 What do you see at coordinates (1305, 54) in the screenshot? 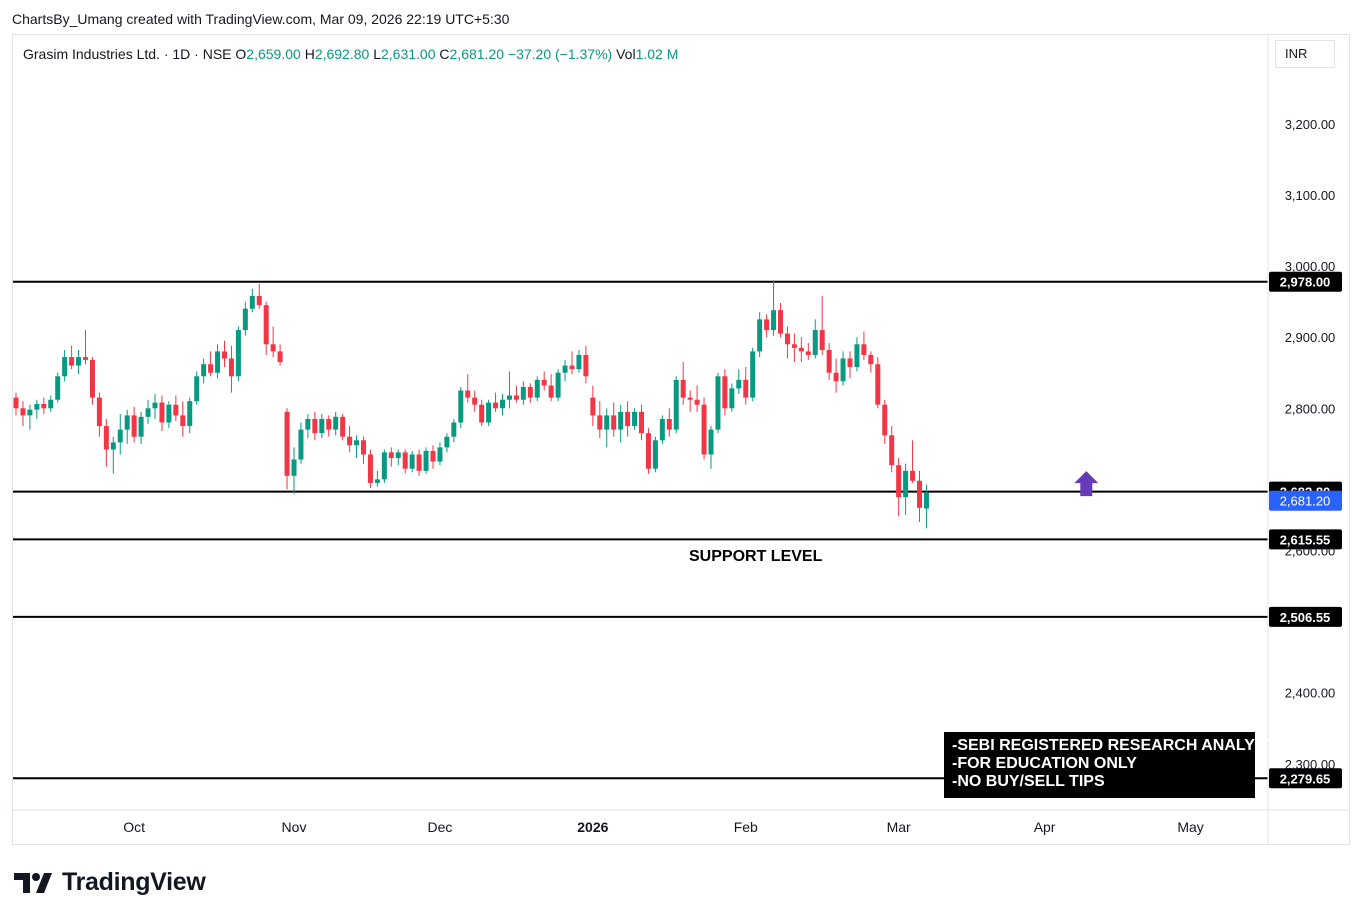
I see `currency-selector: INR` at bounding box center [1305, 54].